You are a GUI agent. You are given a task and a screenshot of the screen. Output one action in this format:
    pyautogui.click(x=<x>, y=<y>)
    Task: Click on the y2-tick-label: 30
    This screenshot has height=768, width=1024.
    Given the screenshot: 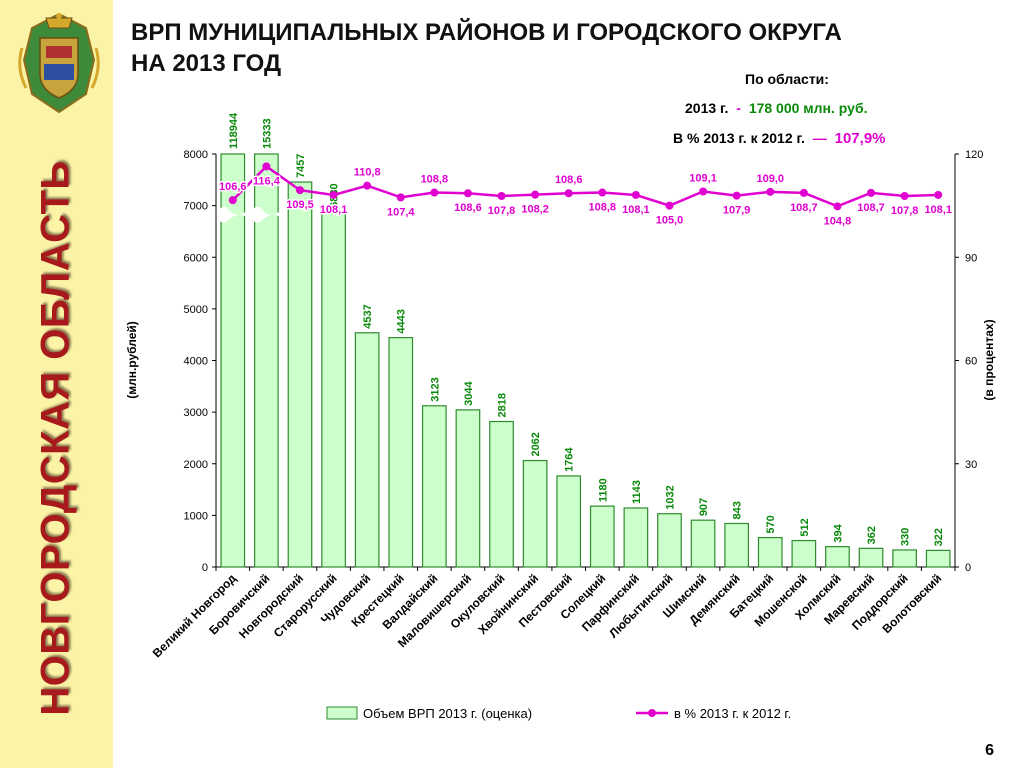 What is the action you would take?
    pyautogui.click(x=971, y=465)
    